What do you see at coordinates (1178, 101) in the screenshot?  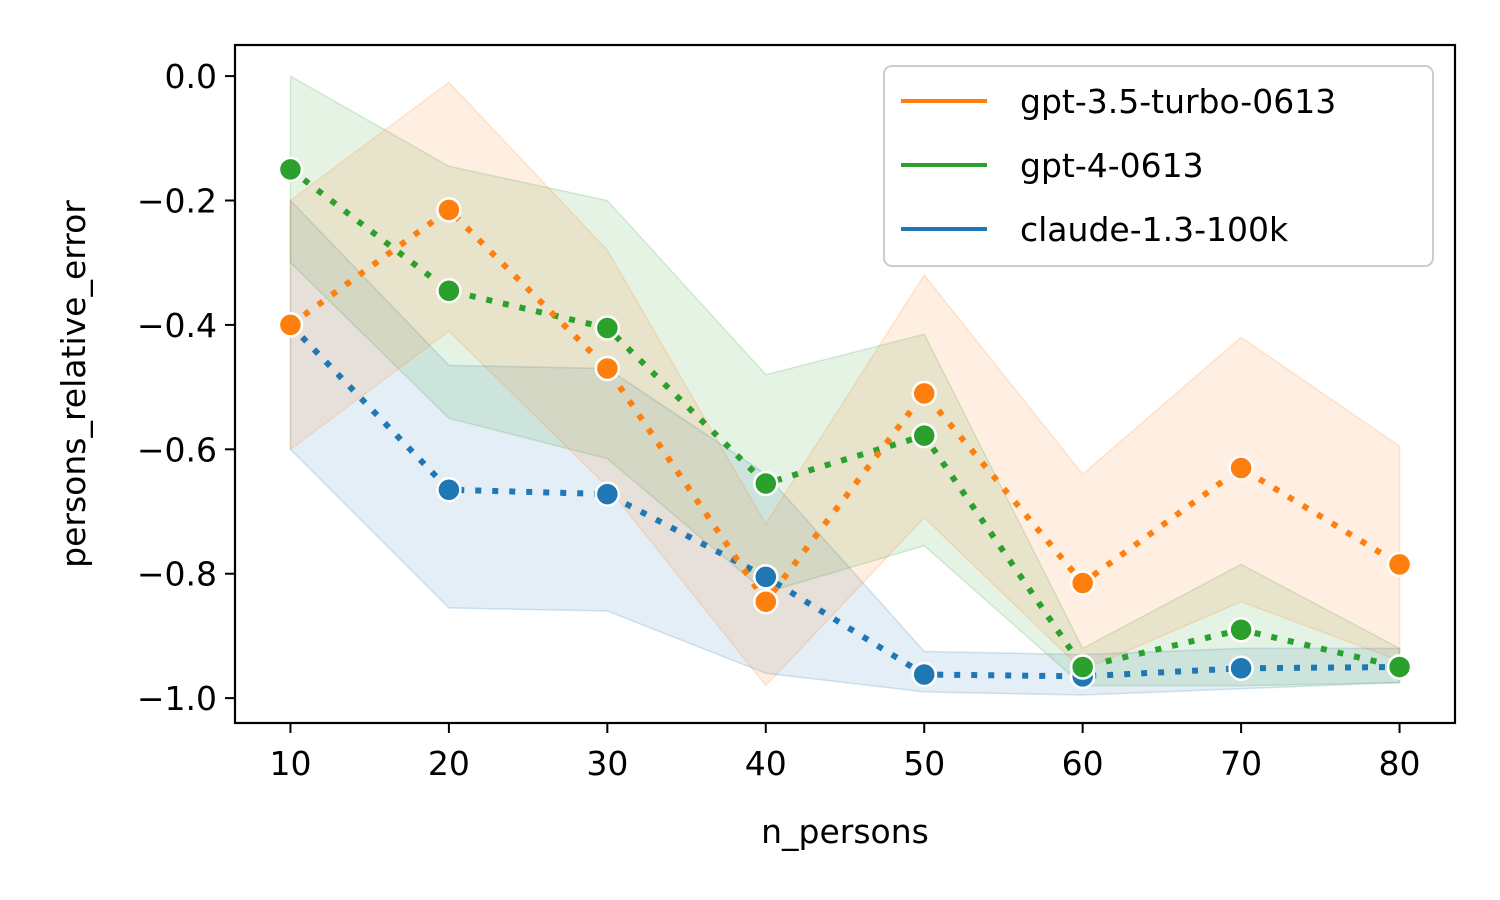 I see `legend-label-gpt-3-5-turbo-0613: gpt-3.5-turbo-0613` at bounding box center [1178, 101].